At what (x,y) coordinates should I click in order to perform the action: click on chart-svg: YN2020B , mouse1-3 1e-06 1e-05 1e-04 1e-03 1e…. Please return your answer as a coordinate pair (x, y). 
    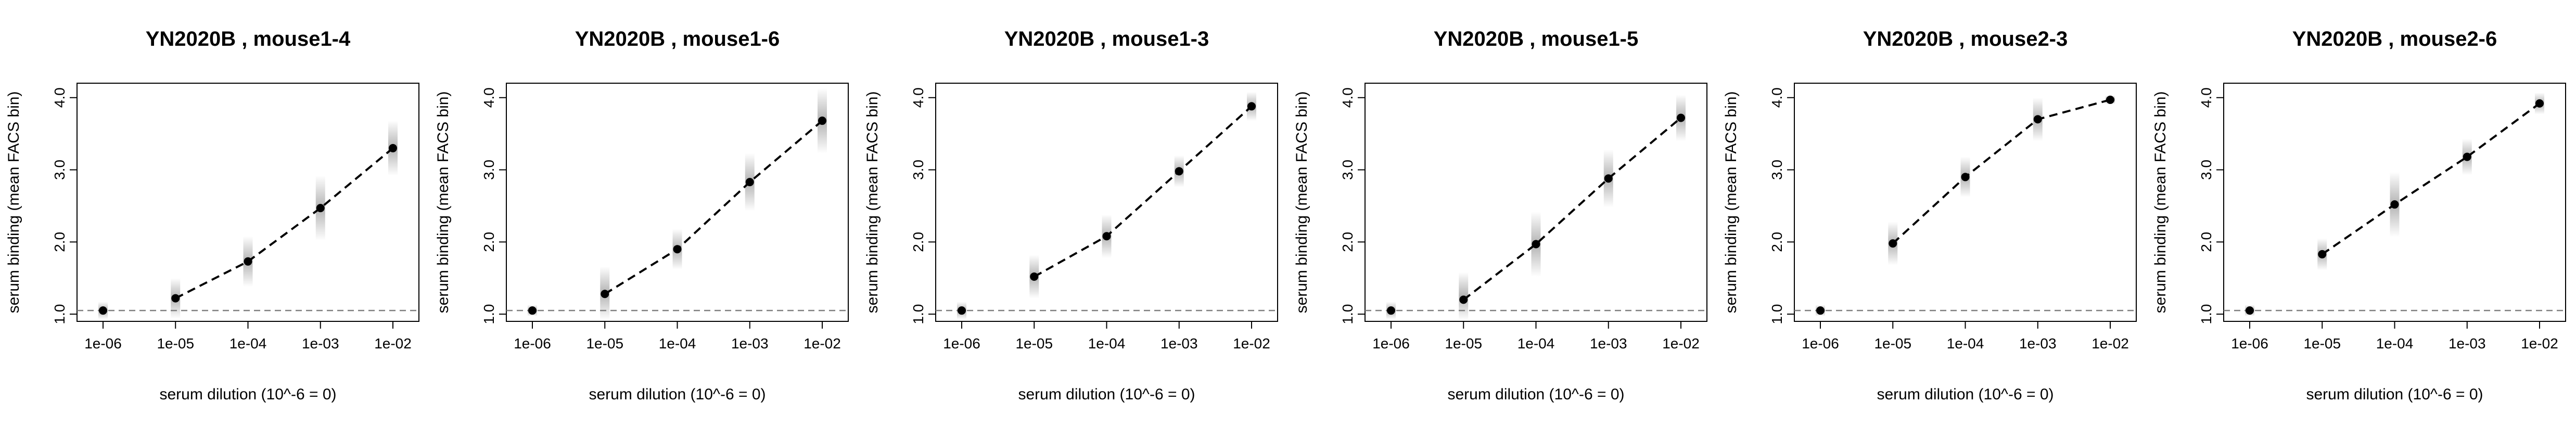
    Looking at the image, I should click on (1071, 216).